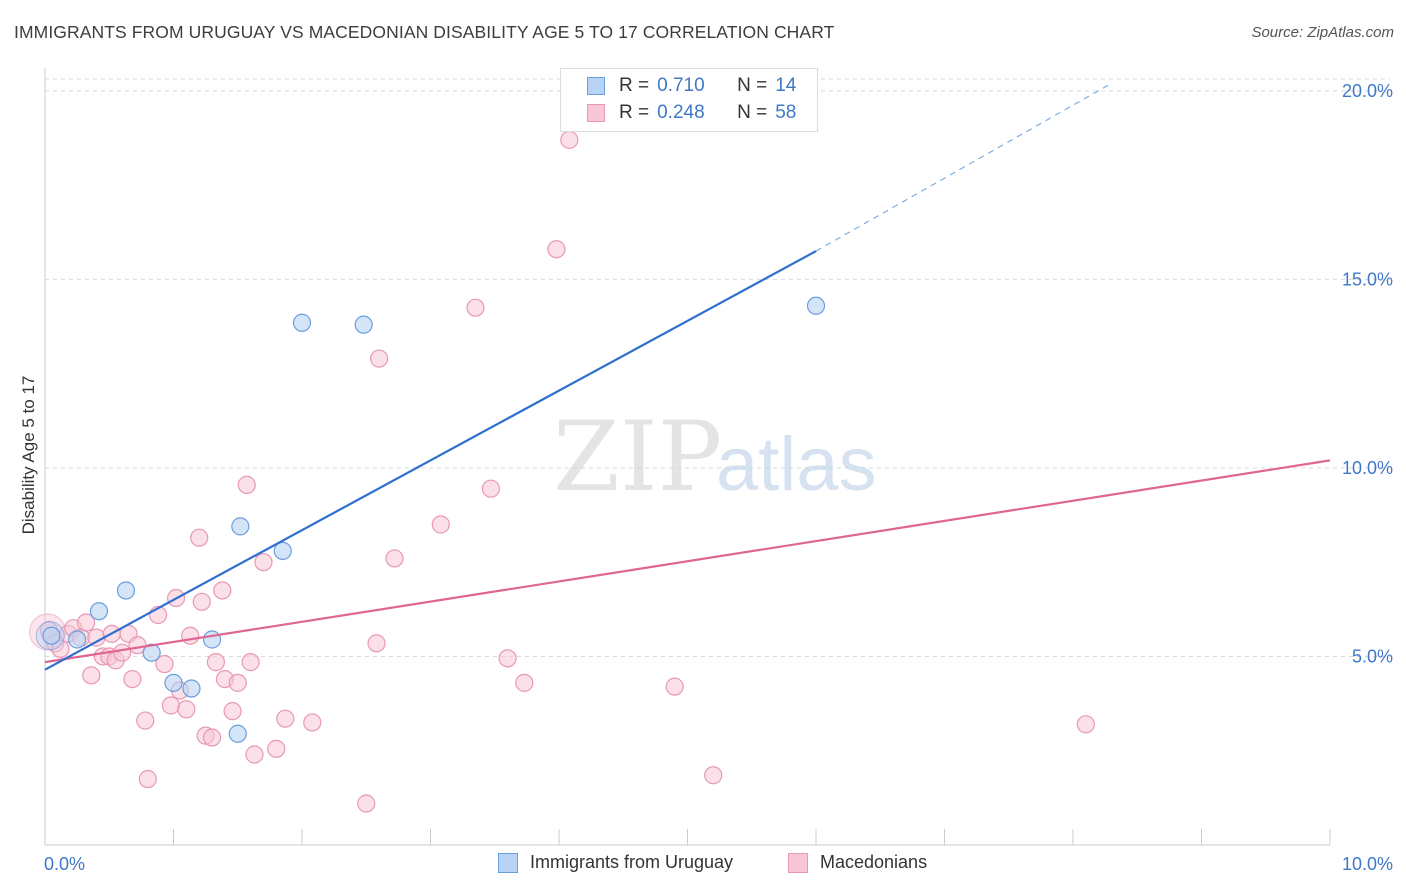 The width and height of the screenshot is (1406, 892). What do you see at coordinates (596, 86) in the screenshot?
I see `legend-swatch-blue` at bounding box center [596, 86].